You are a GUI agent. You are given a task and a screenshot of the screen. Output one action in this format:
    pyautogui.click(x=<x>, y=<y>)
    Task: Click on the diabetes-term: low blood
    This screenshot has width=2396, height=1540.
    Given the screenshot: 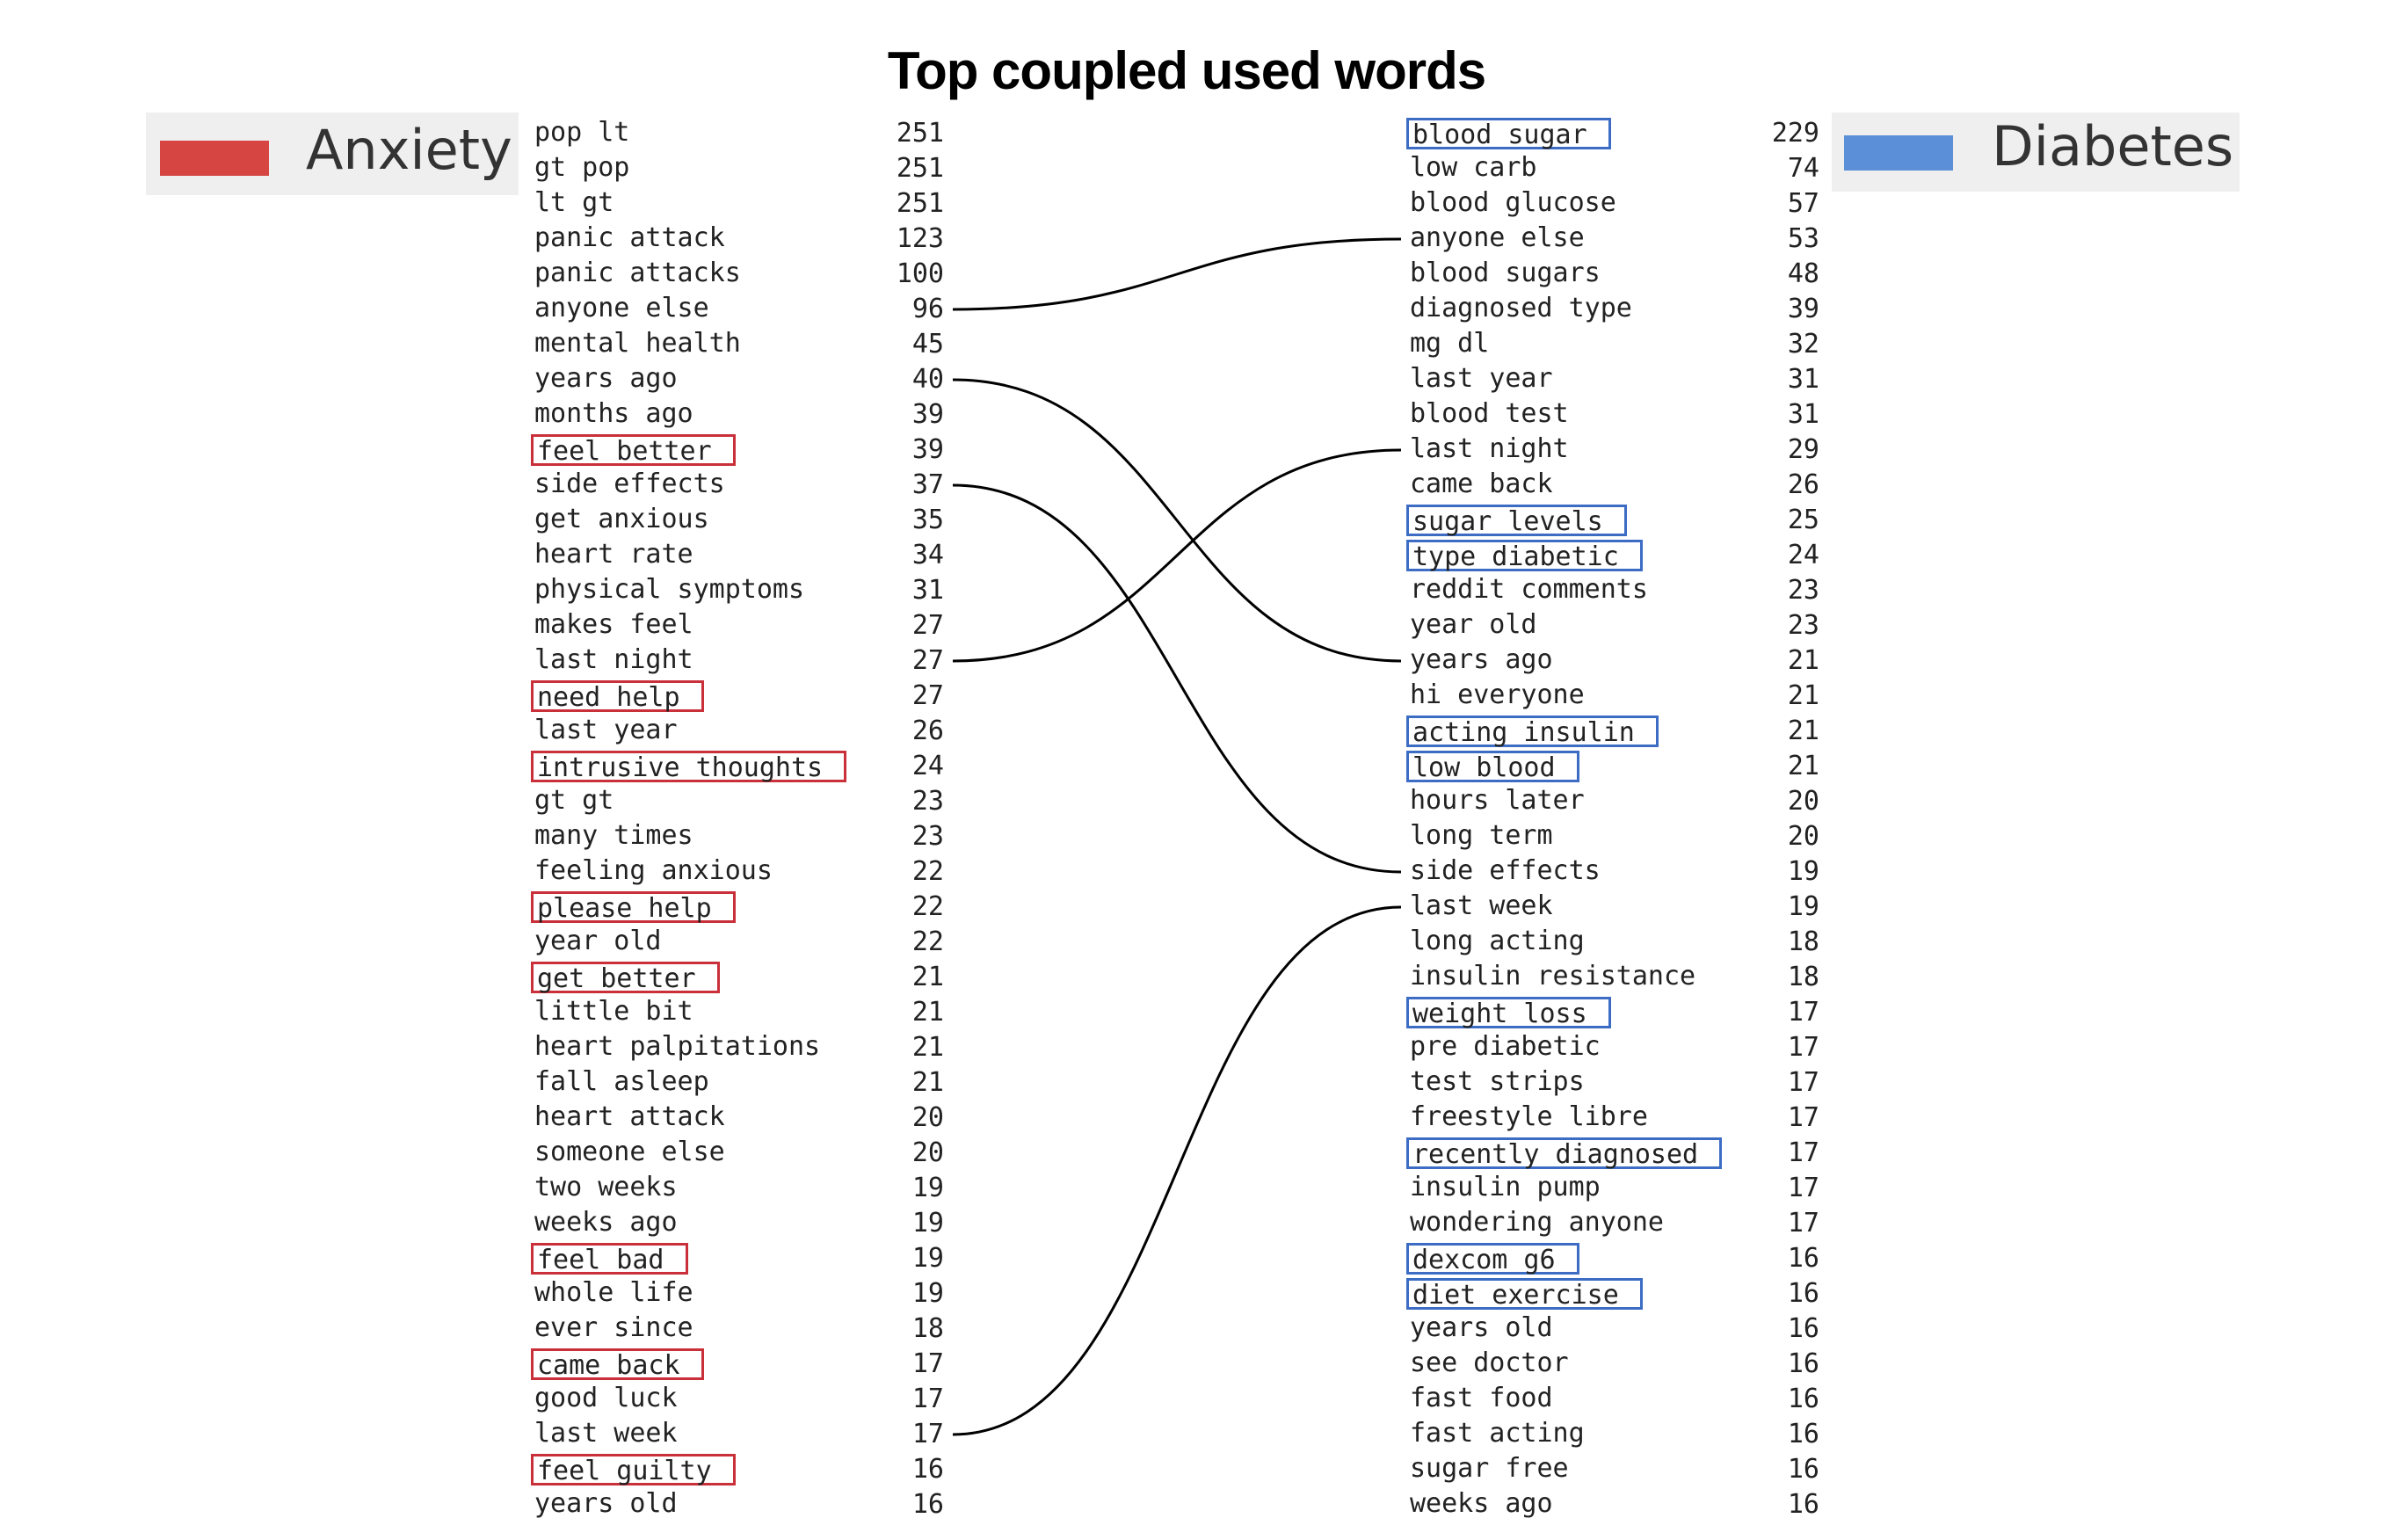 What is the action you would take?
    pyautogui.click(x=1492, y=767)
    